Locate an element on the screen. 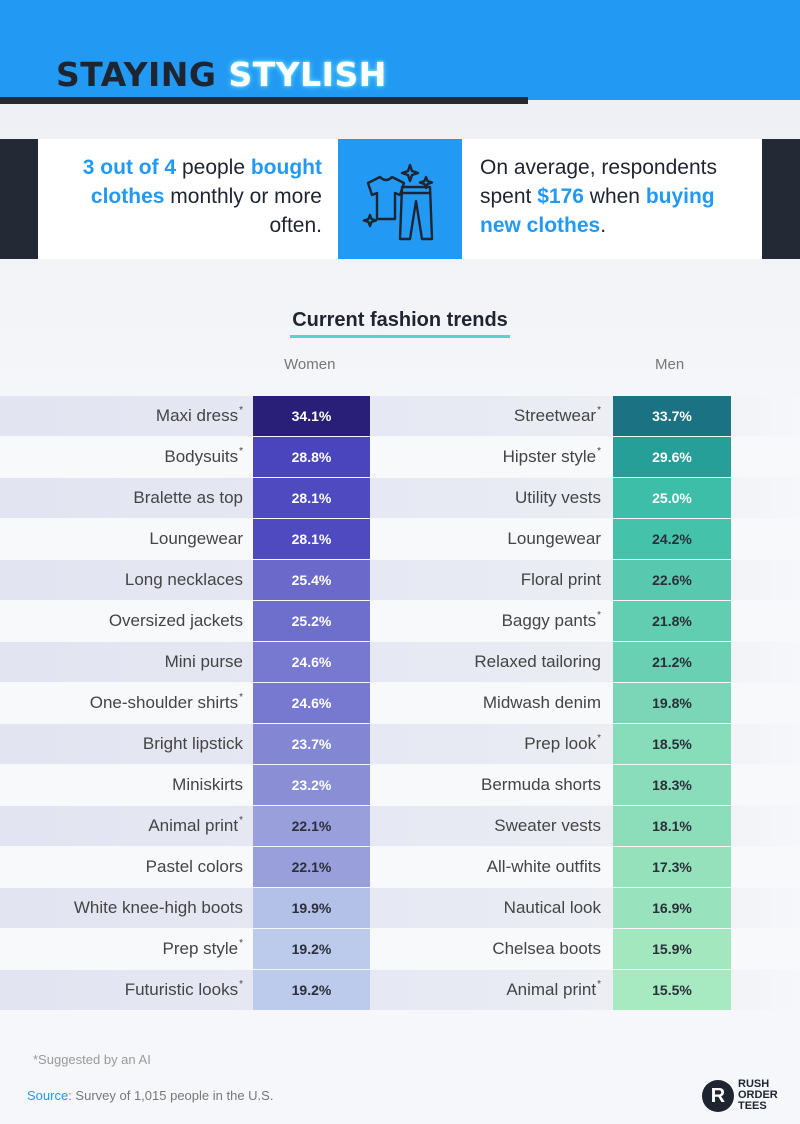 This screenshot has width=800, height=1124. stats-side-right is located at coordinates (780, 199).